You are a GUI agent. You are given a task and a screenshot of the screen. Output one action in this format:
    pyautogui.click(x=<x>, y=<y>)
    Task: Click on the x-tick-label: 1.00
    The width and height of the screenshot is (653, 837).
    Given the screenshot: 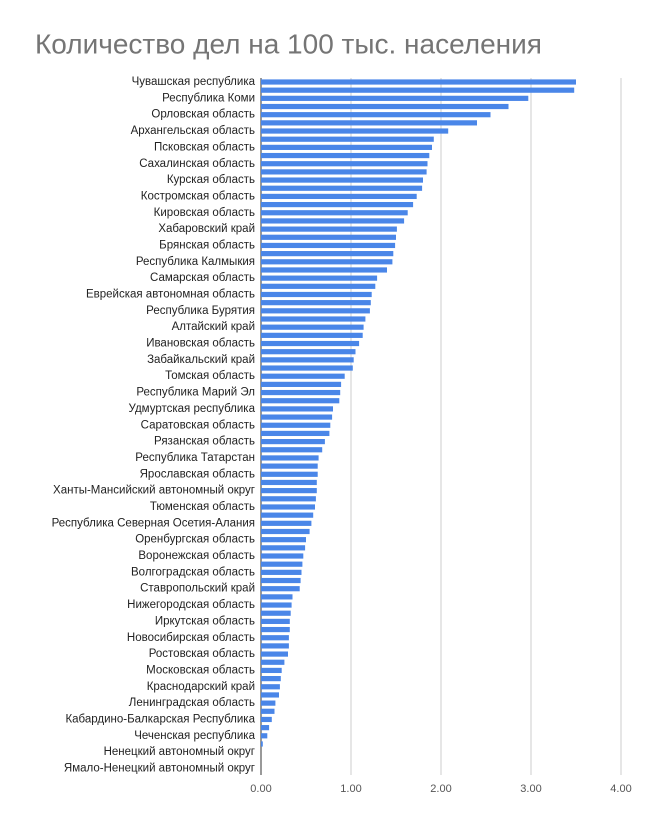 What is the action you would take?
    pyautogui.click(x=350, y=789)
    